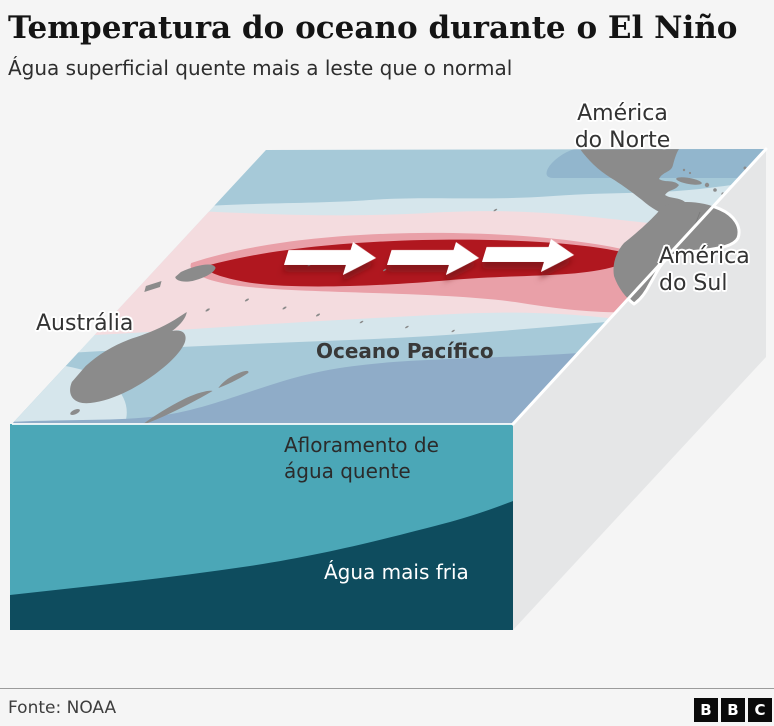 Image resolution: width=774 pixels, height=726 pixels. I want to click on label-north-america-line2: do Norte, so click(622, 140).